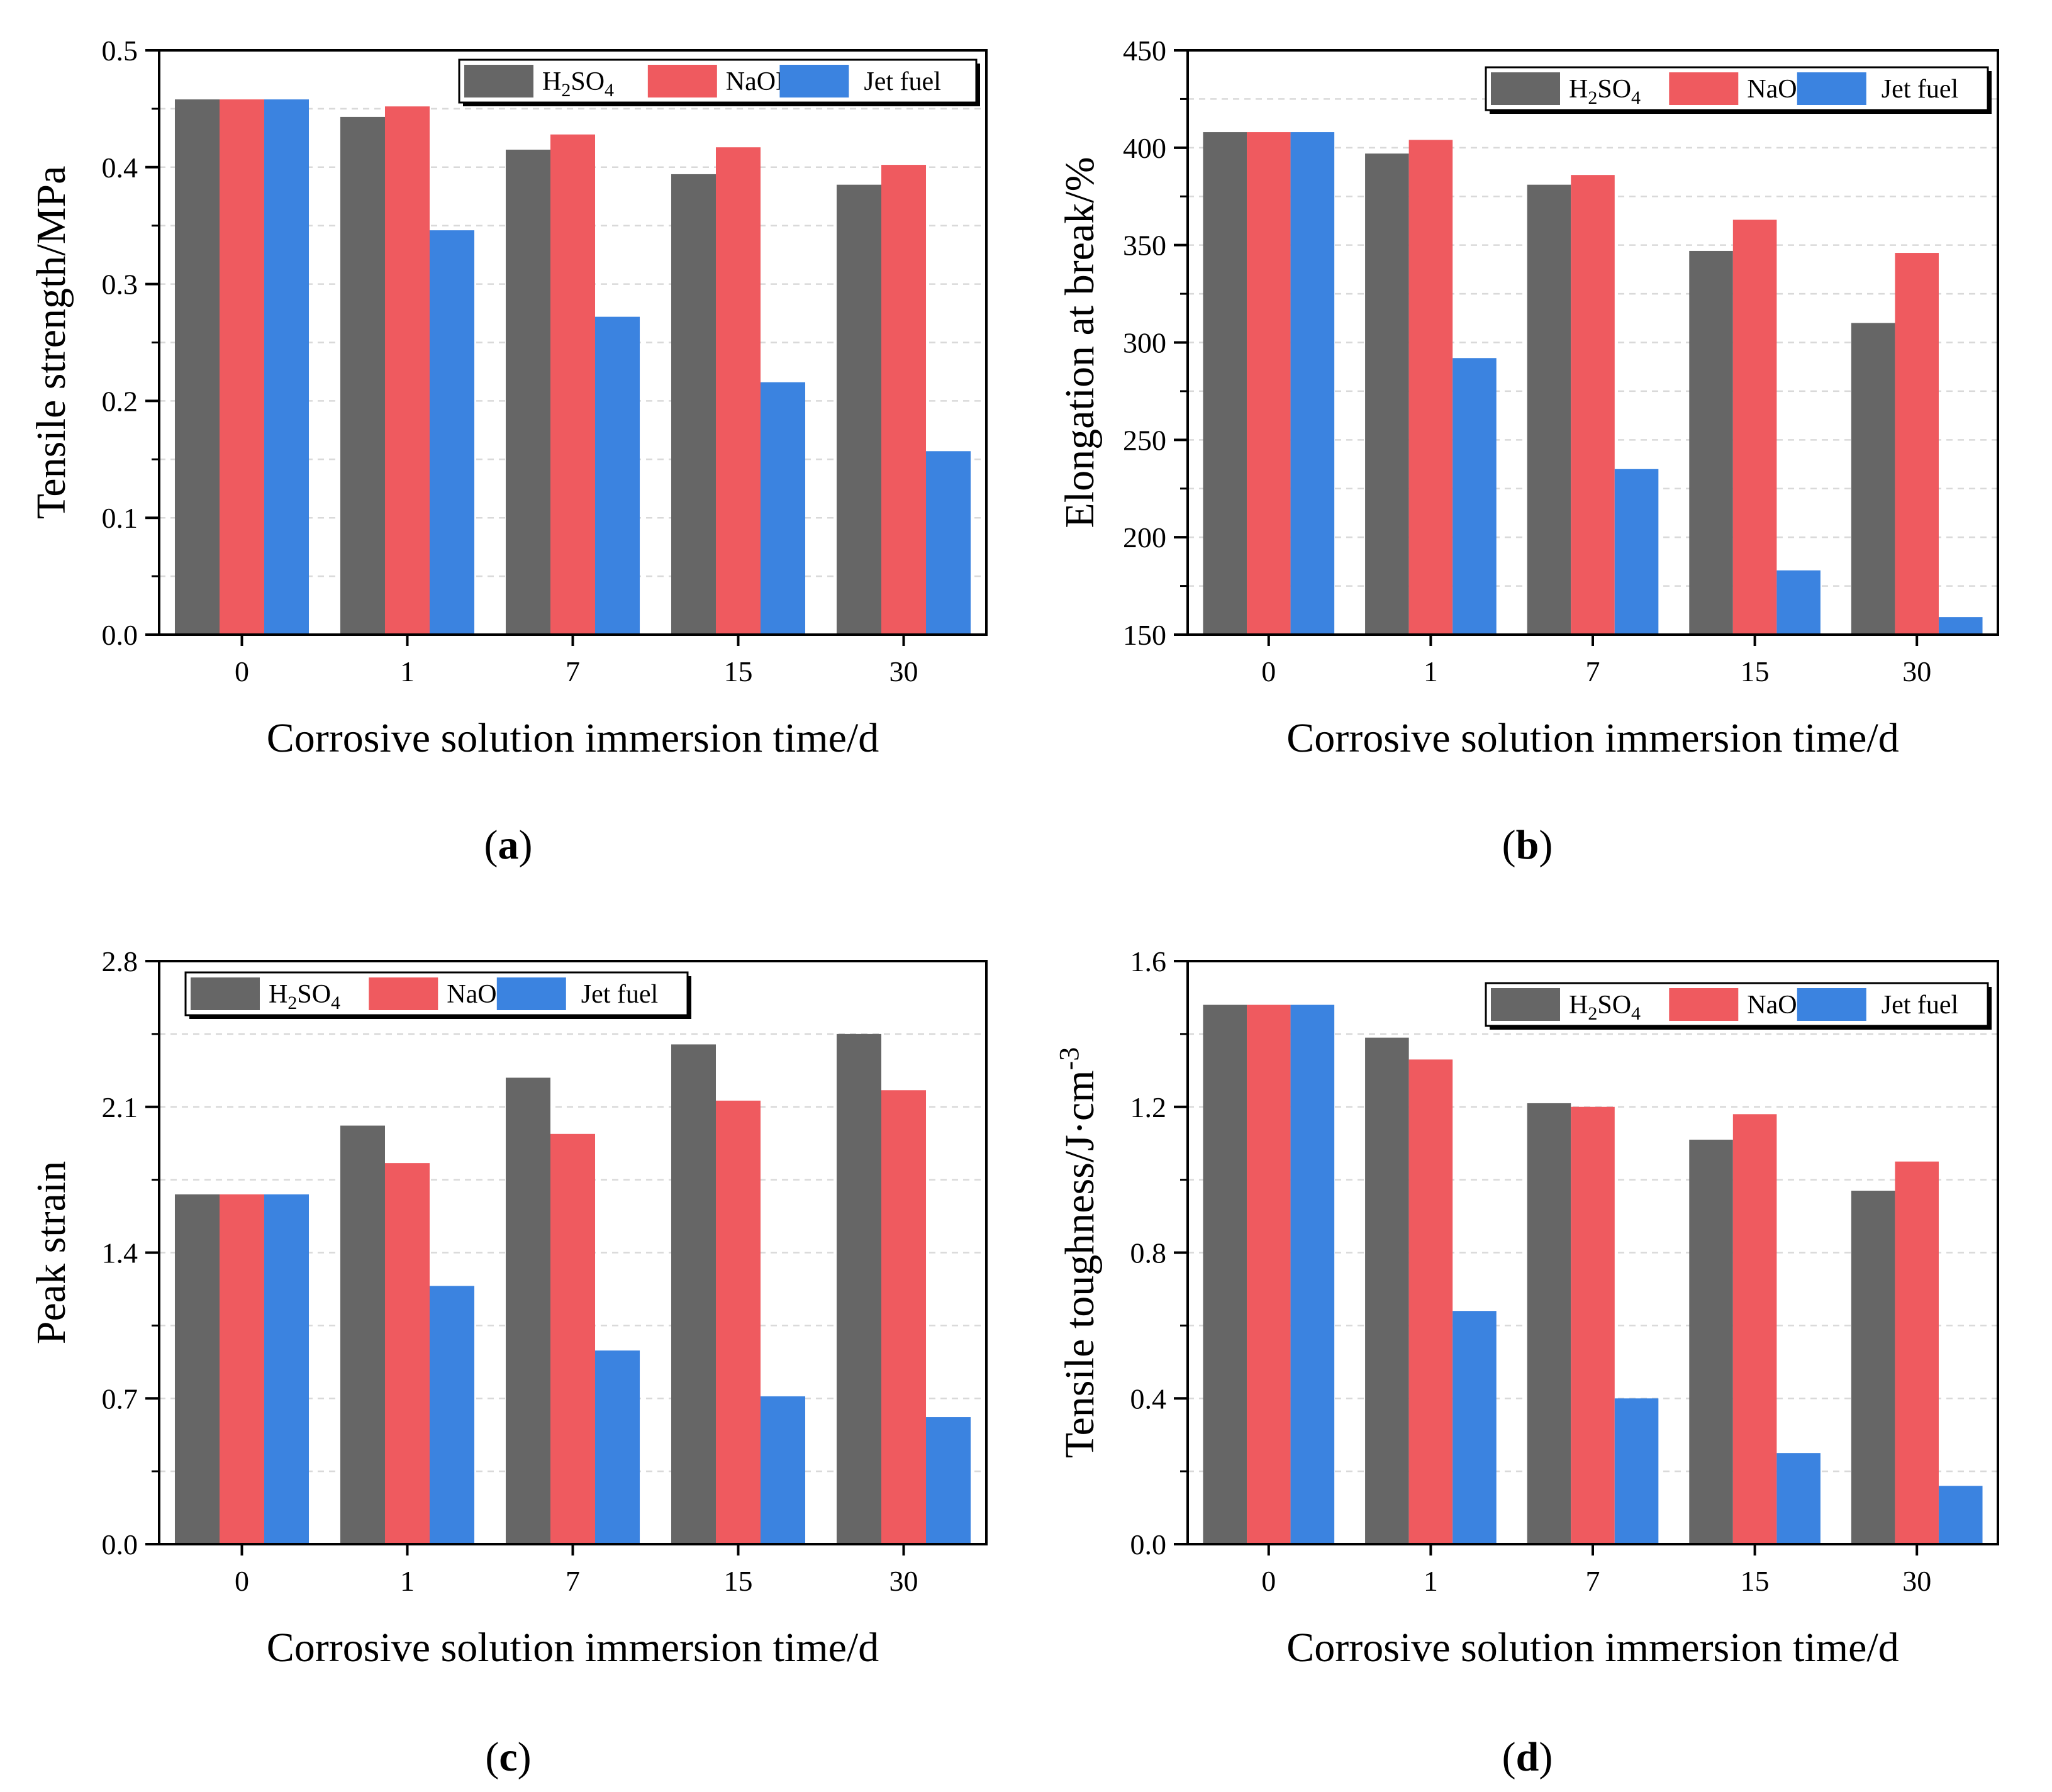 This screenshot has height=1792, width=2052. What do you see at coordinates (120, 961) in the screenshot?
I see `y-tick-label: 2.8` at bounding box center [120, 961].